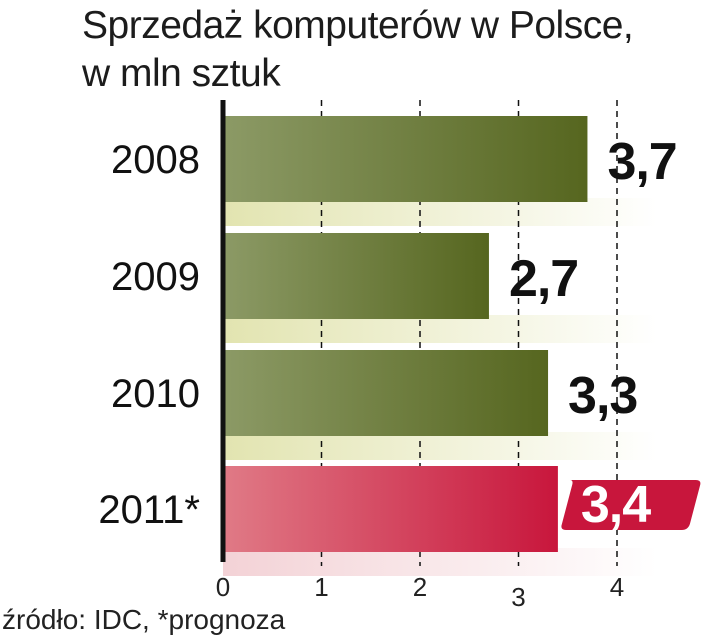 This screenshot has height=640, width=718. What do you see at coordinates (181, 73) in the screenshot?
I see `chart-subtitle: w mln sztuk` at bounding box center [181, 73].